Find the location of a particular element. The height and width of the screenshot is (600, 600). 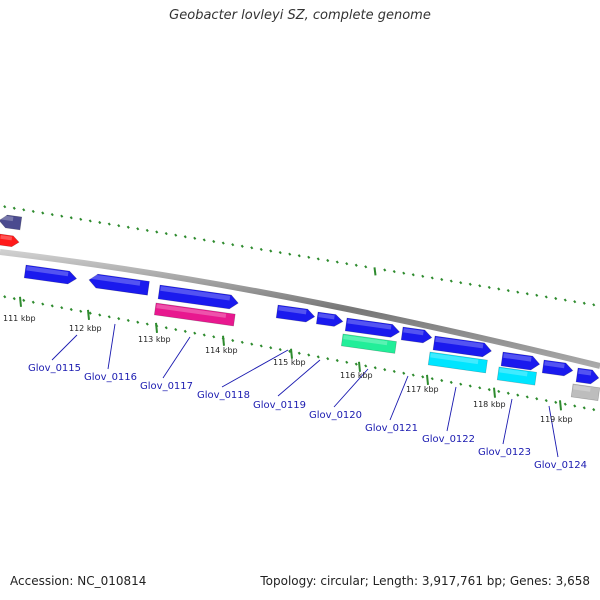

gene-label: Glov_0122 is located at coordinates (448, 439).